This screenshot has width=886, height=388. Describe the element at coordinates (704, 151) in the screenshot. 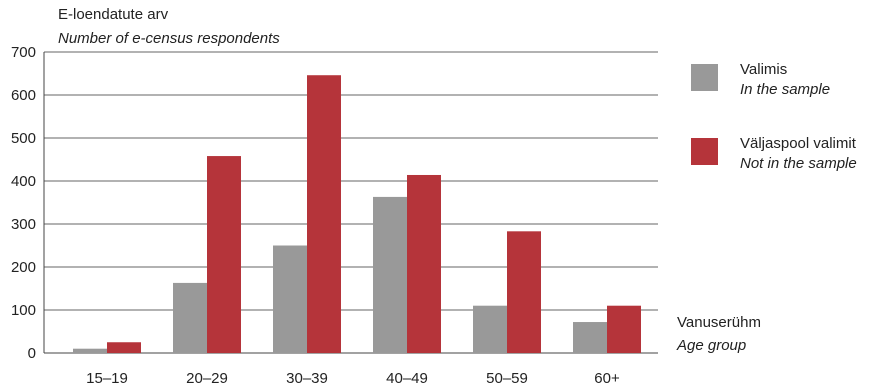

I see `legend-swatch-not-sample` at that location.